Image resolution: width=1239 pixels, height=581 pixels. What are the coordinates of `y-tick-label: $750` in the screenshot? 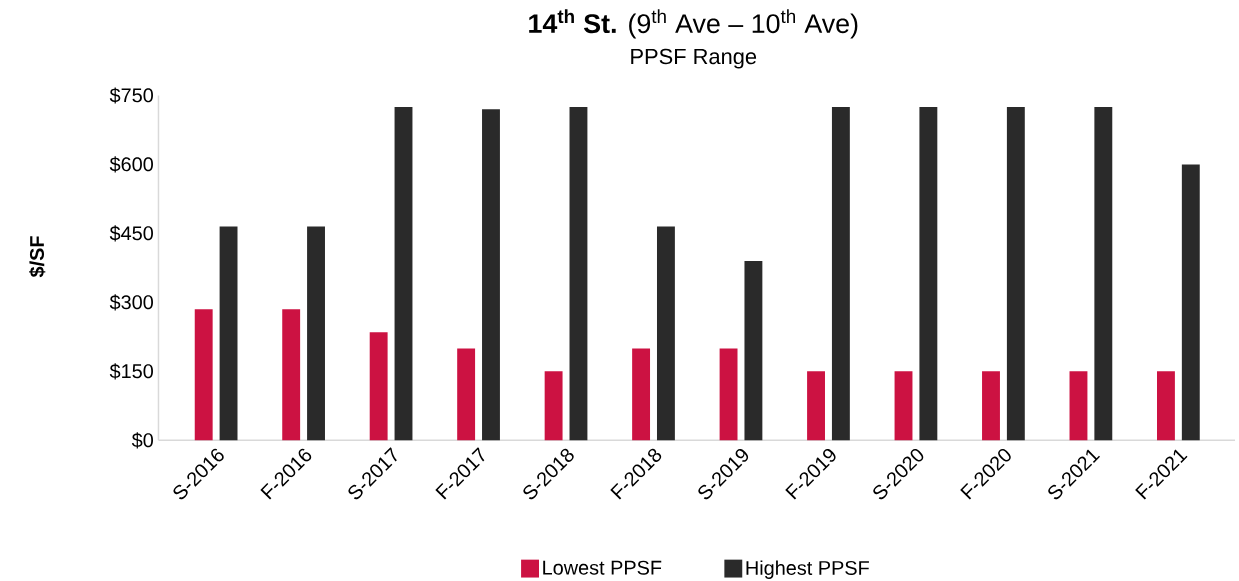 It's located at (131, 95).